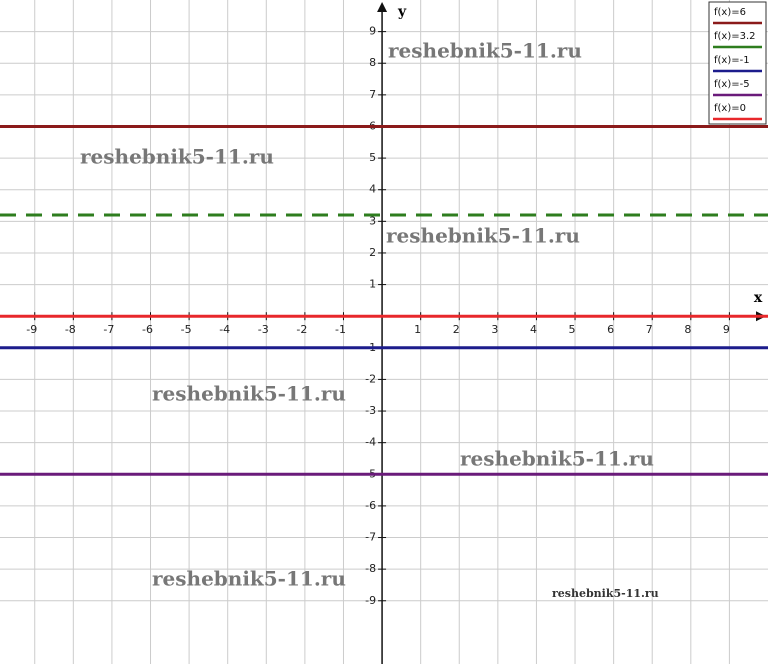 This screenshot has width=768, height=664. I want to click on y-axis-arrow, so click(382, 7).